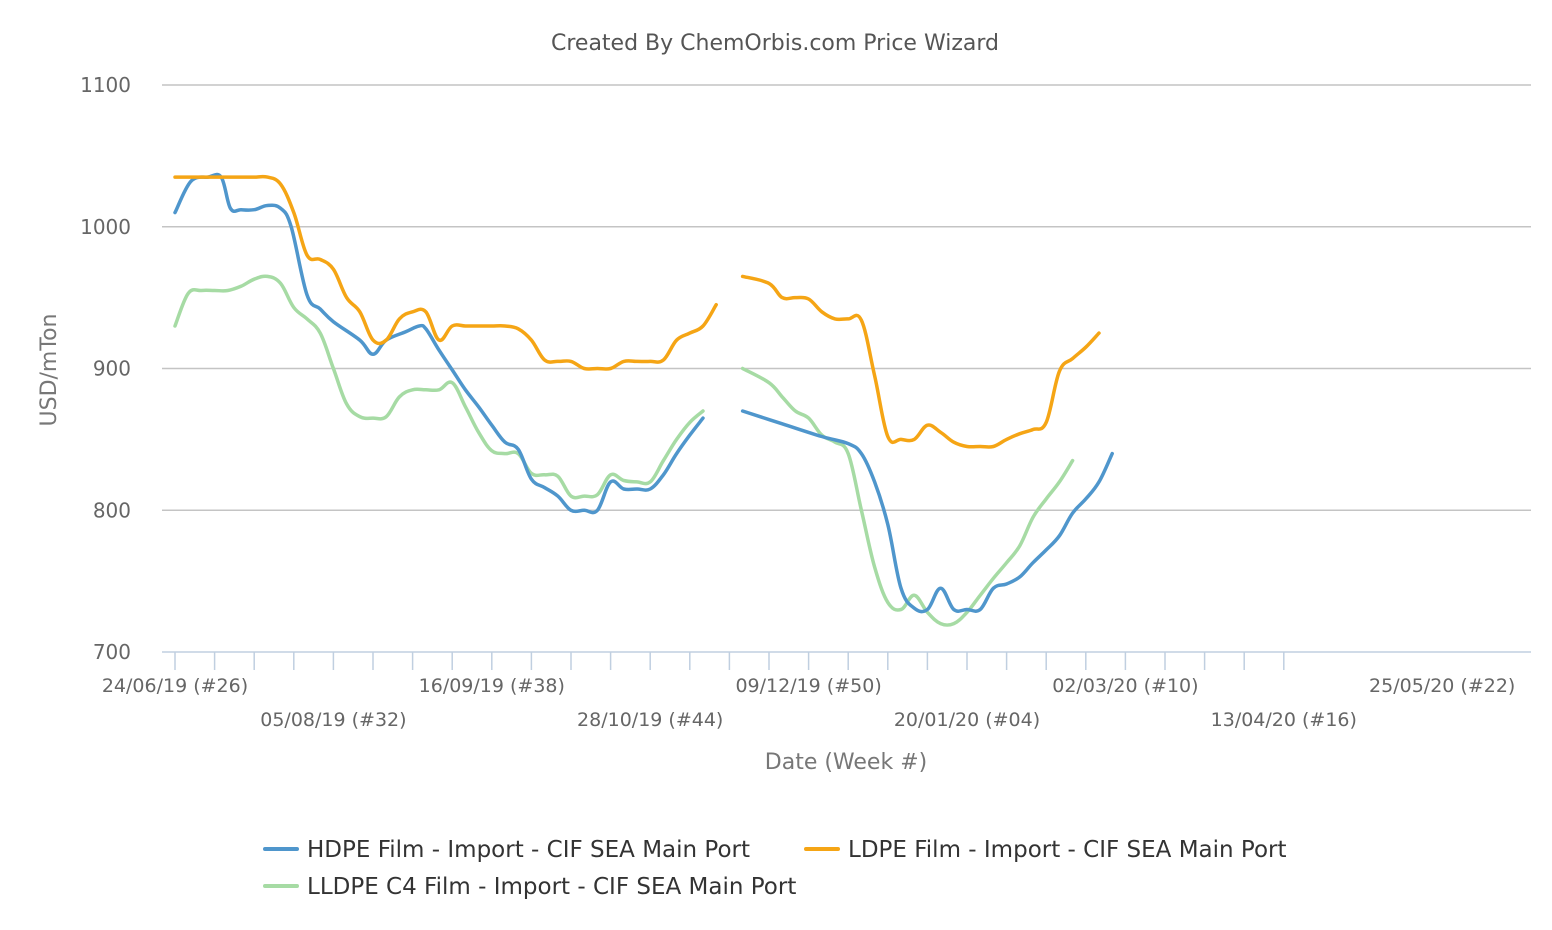 The image size is (1552, 930). I want to click on x-tick-label: 05/08/19 (#32), so click(333, 720).